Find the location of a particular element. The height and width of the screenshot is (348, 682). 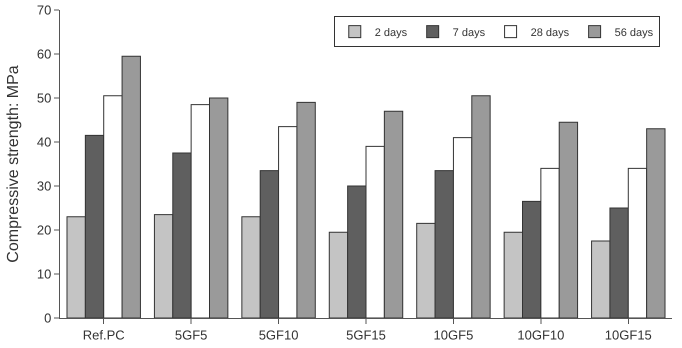

y-tick-label: 10 is located at coordinates (44, 274).